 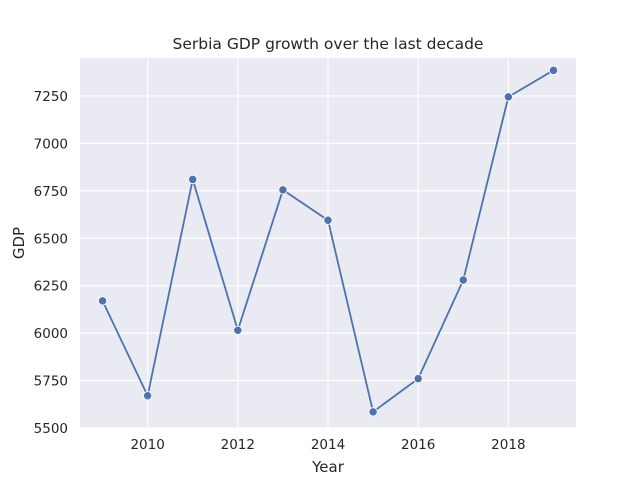 What do you see at coordinates (147, 445) in the screenshot?
I see `x-tick-label: 2010` at bounding box center [147, 445].